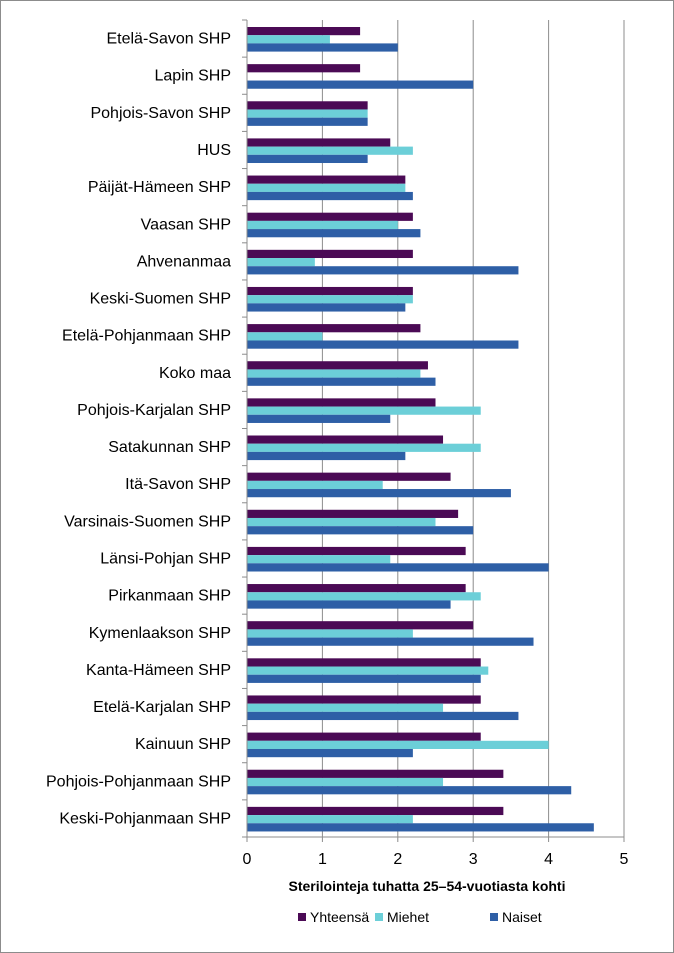 The image size is (674, 953). I want to click on bar-yhteensä-11, so click(345, 439).